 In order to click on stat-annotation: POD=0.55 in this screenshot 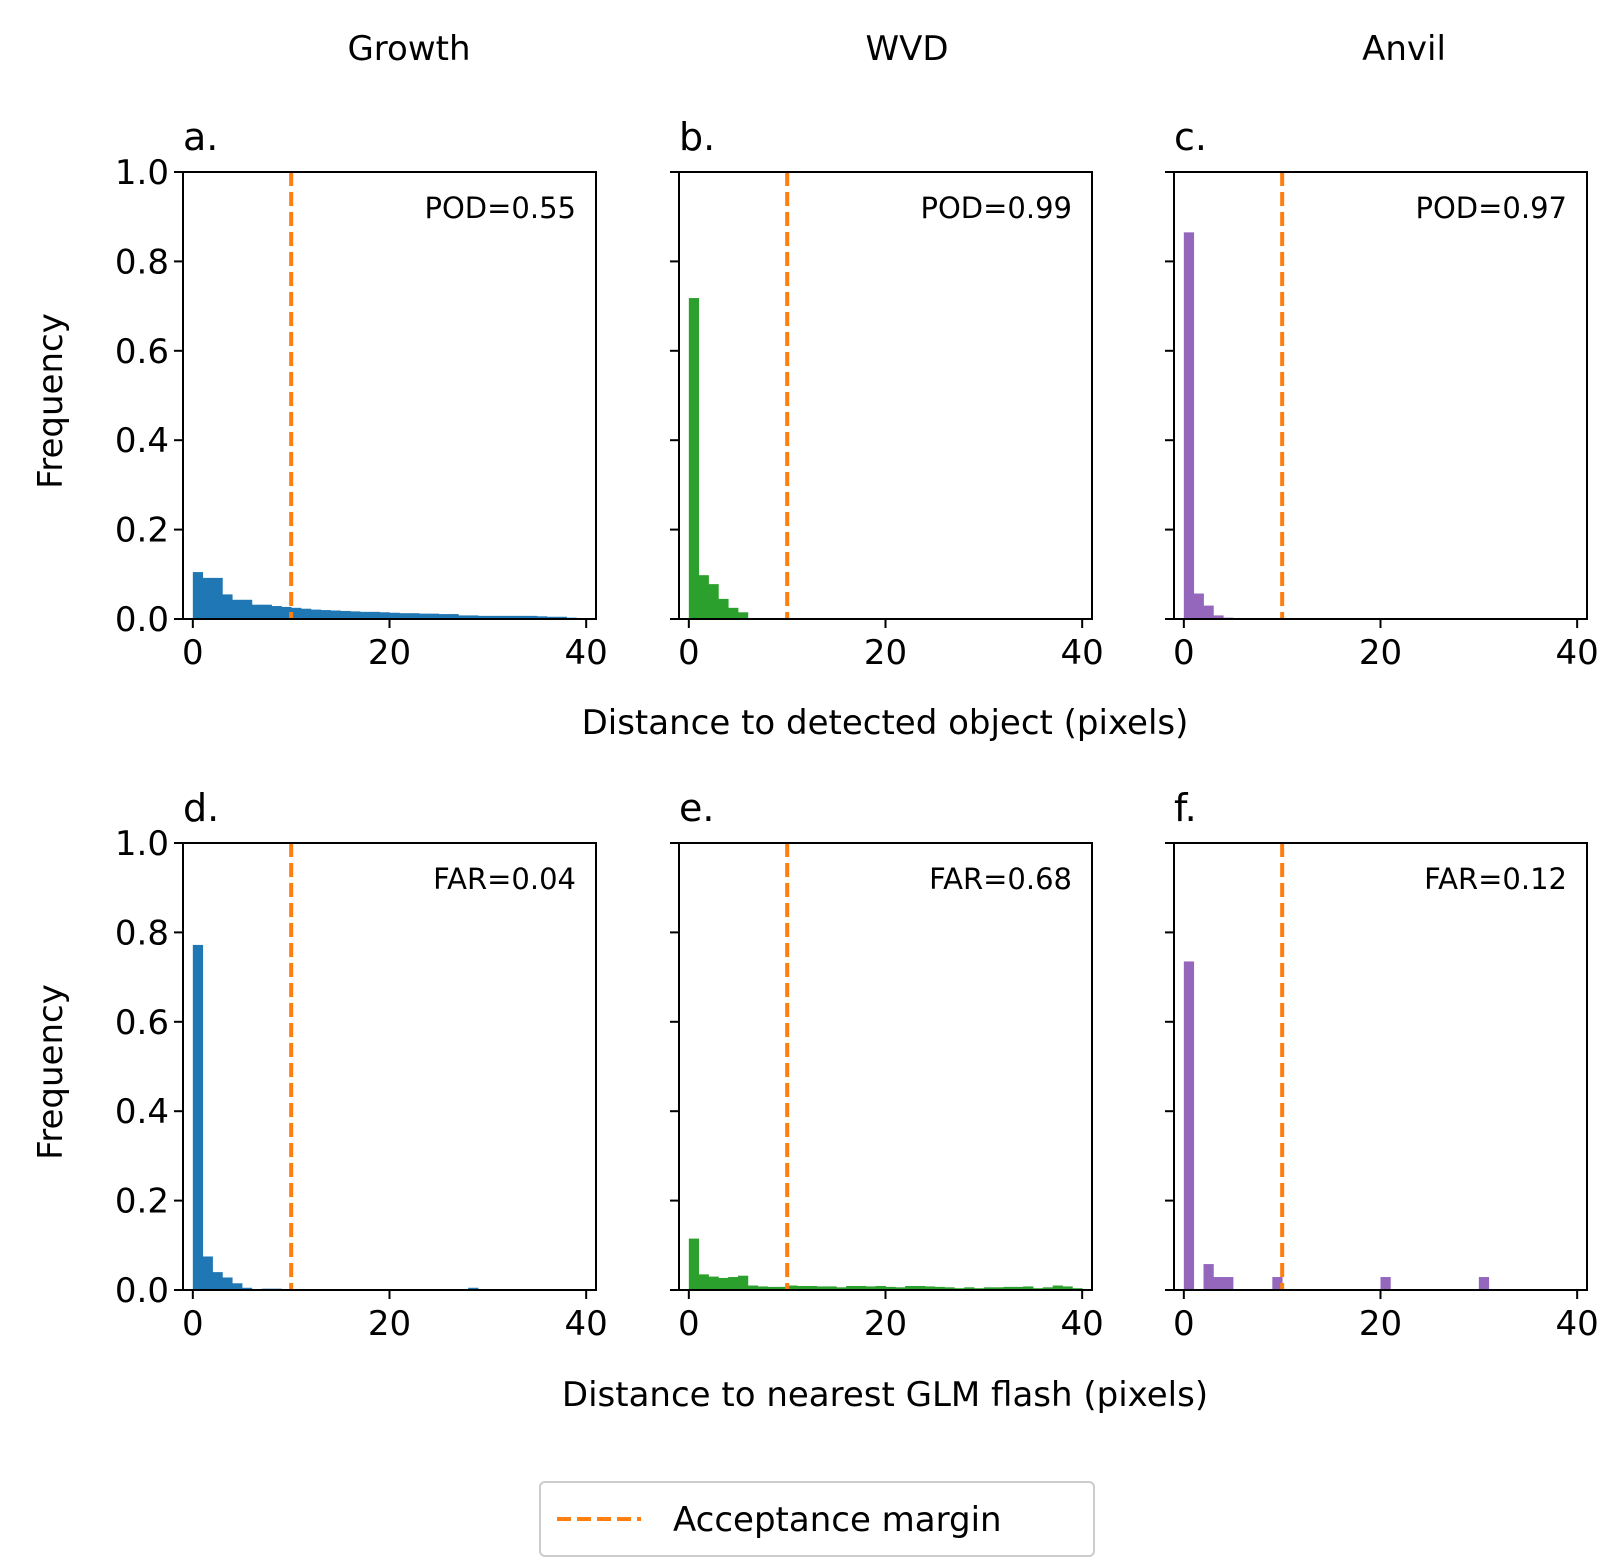, I will do `click(500, 208)`.